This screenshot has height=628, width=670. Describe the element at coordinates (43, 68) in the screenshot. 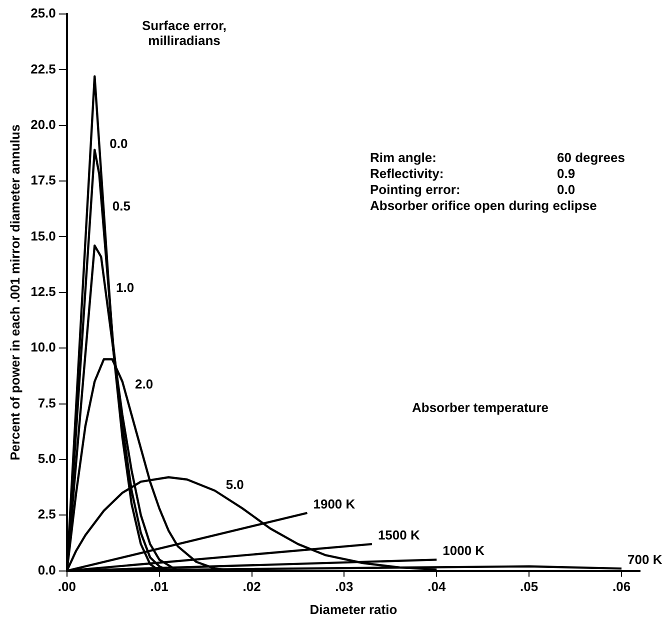

I see `y-tick-label: 22.5` at that location.